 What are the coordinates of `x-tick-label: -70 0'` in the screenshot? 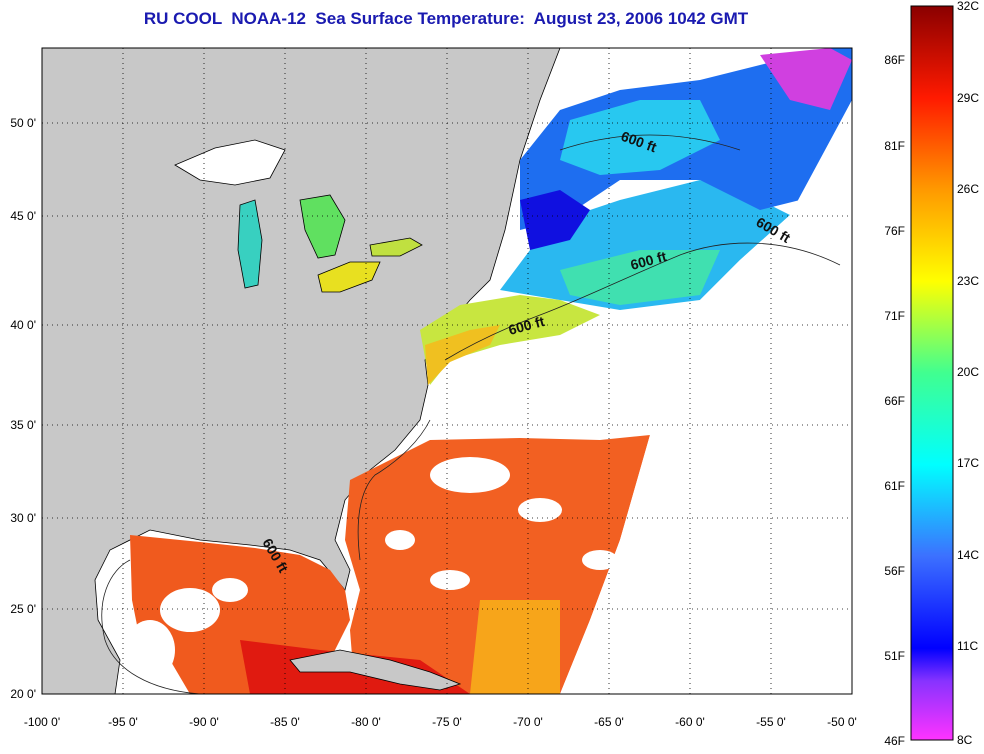 It's located at (528, 722).